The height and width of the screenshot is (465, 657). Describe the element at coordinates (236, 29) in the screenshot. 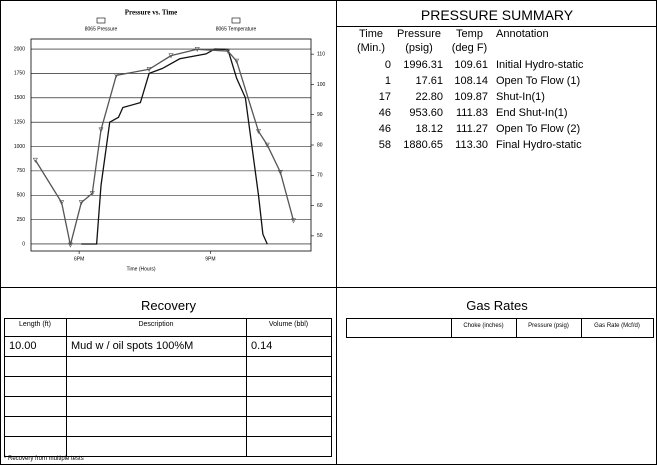

I see `legend-label: 8065 Temperature` at that location.